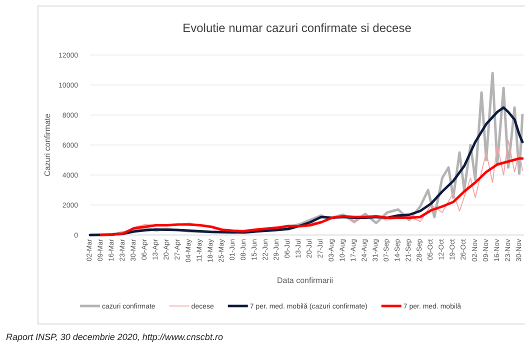 Image resolution: width=525 pixels, height=350 pixels. What do you see at coordinates (114, 337) in the screenshot?
I see `text: Raport INSP, 30 decembrie 2020, http://www.cnscbt.ro` at bounding box center [114, 337].